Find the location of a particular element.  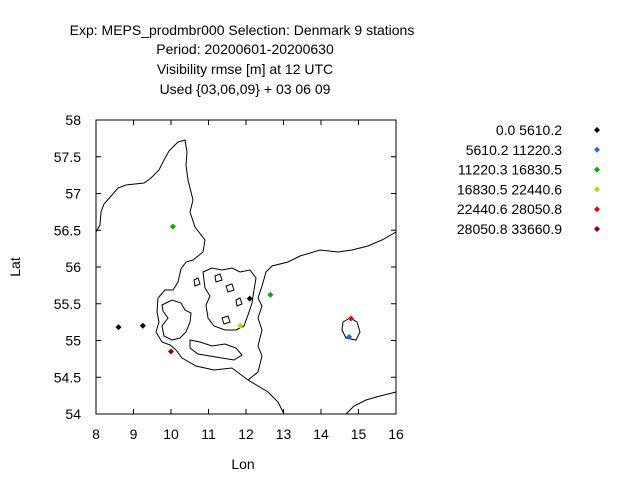

chart-title-line3: Visibility rmse [m] at 12 UTC is located at coordinates (245, 69).